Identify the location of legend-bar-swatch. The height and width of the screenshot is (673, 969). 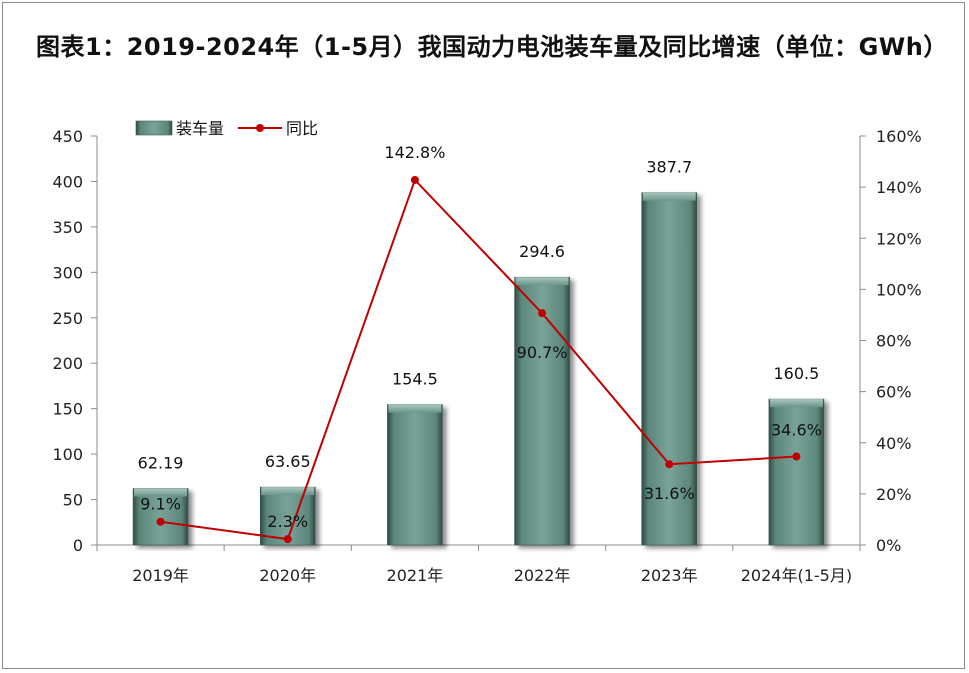
(154, 128).